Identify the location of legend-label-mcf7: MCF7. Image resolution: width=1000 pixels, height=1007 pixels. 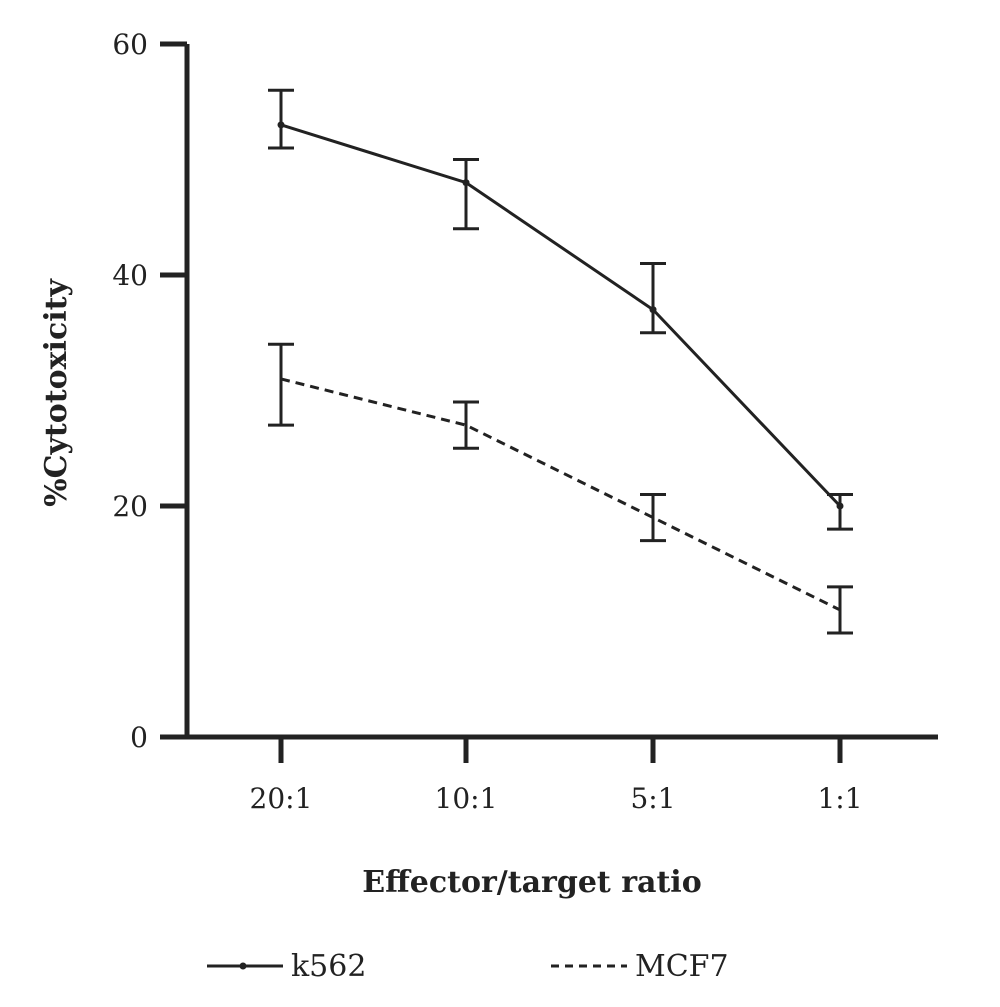
(682, 966).